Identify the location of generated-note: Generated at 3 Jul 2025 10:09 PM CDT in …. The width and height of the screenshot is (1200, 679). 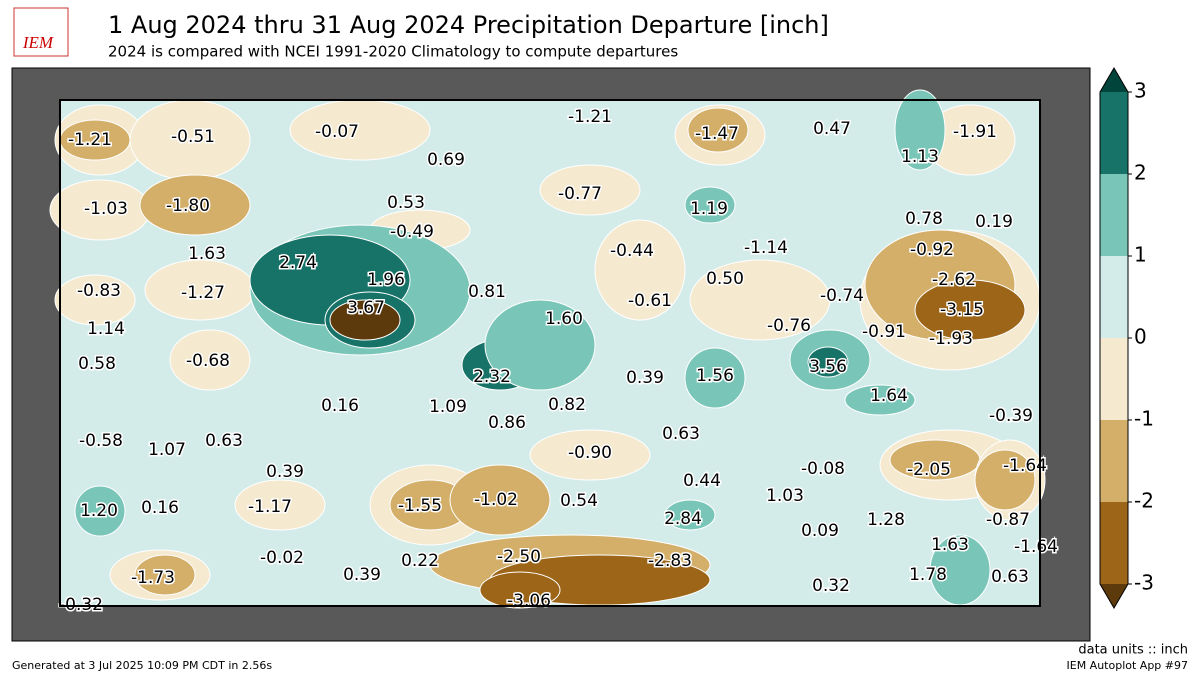
(142, 665).